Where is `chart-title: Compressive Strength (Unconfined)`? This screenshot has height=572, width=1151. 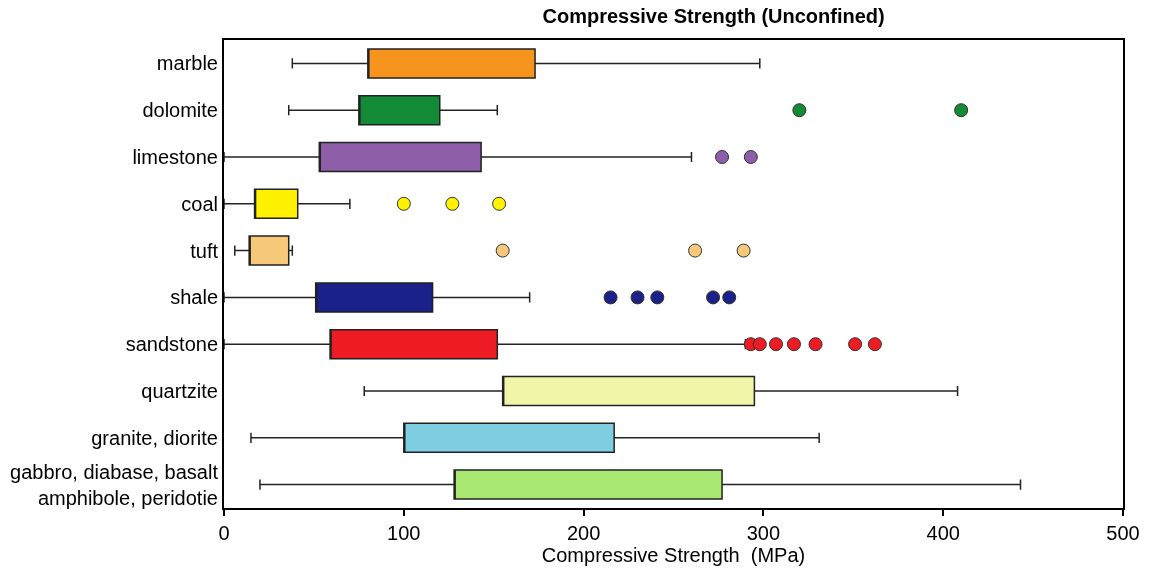
chart-title: Compressive Strength (Unconfined) is located at coordinates (713, 15).